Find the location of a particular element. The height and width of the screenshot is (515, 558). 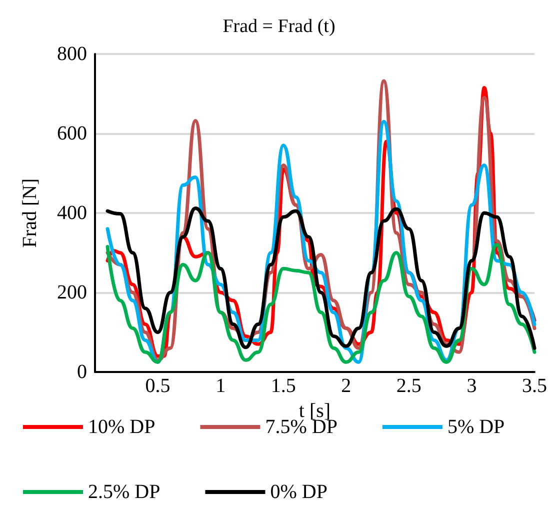

y-tick-label: 800 is located at coordinates (72, 54).